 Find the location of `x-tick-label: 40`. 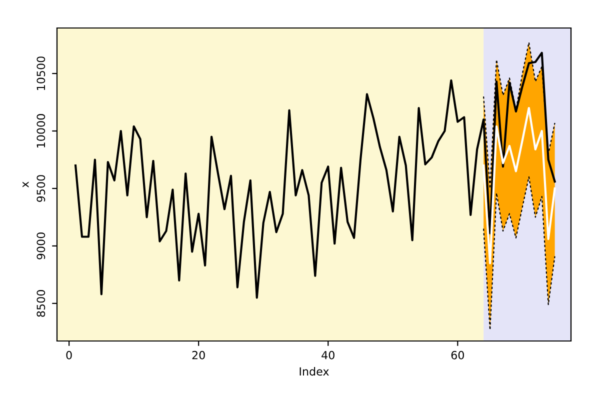

x-tick-label: 40 is located at coordinates (328, 355).